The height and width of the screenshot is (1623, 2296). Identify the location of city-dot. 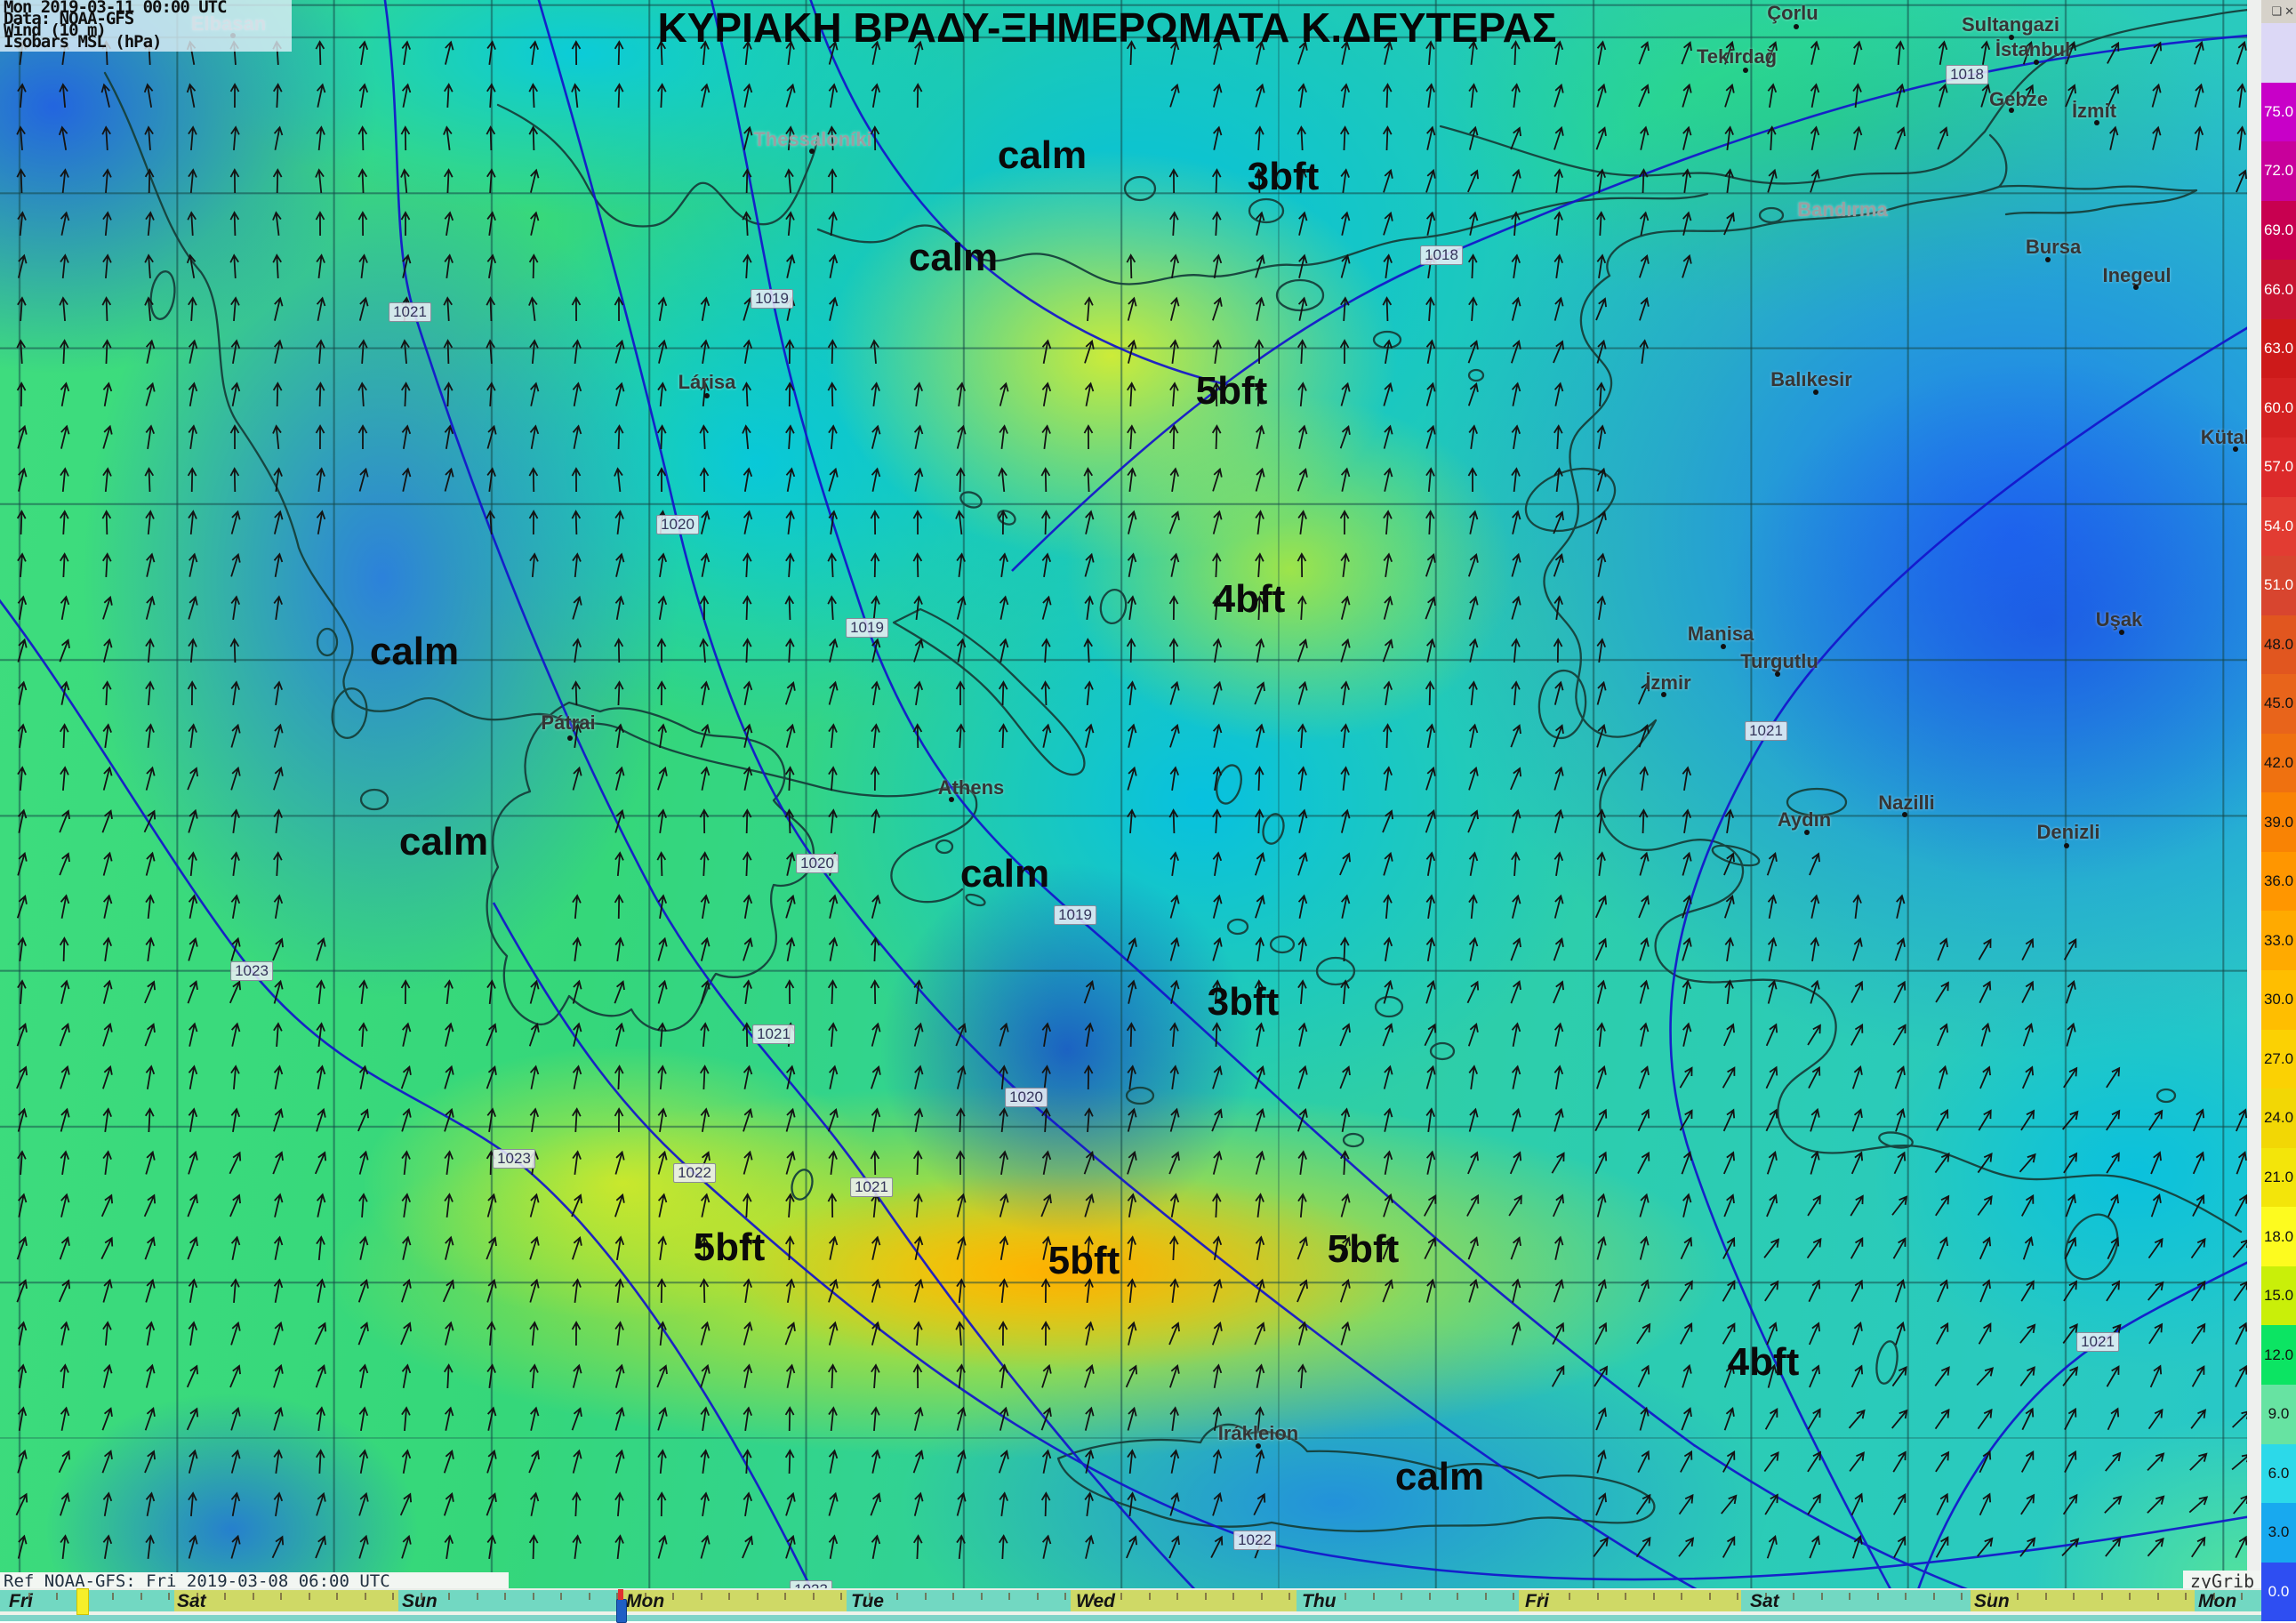
(1815, 392).